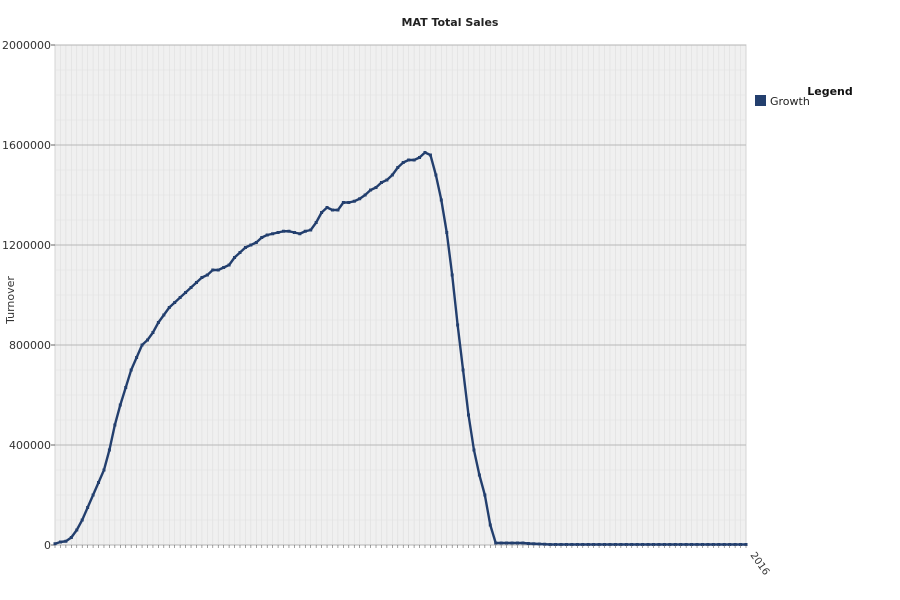  What do you see at coordinates (30, 345) in the screenshot?
I see `y-tick-label: 800000` at bounding box center [30, 345].